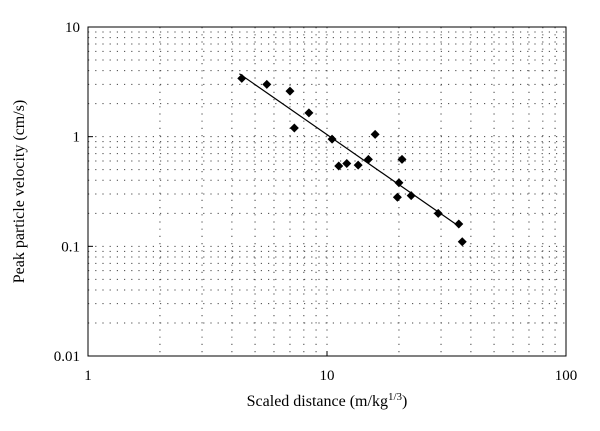 The width and height of the screenshot is (600, 431). I want to click on x-axis-title: Scaled distance (m/kg1/3), so click(327, 400).